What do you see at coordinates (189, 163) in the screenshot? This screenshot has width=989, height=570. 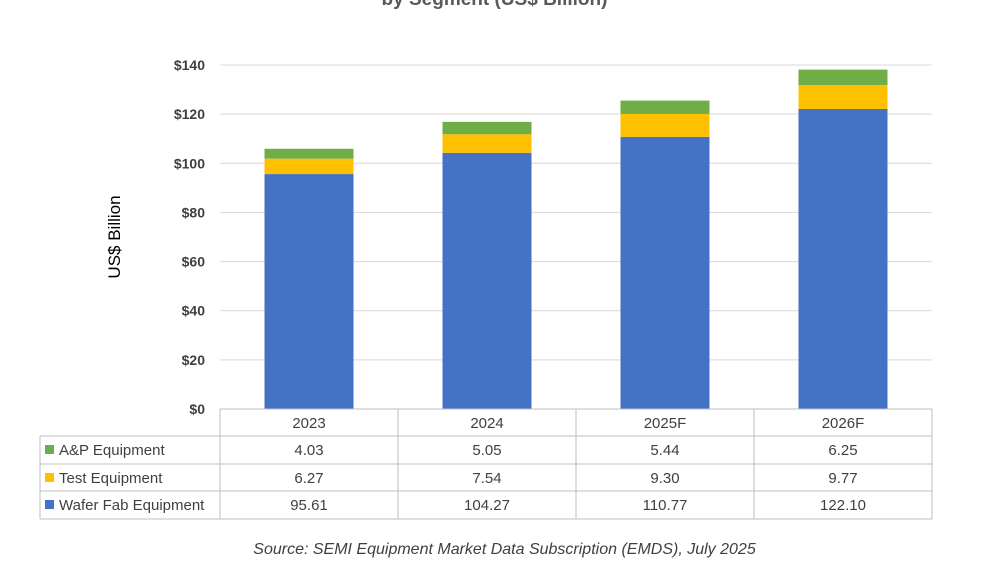 I see `y-tick-label: $100` at bounding box center [189, 163].